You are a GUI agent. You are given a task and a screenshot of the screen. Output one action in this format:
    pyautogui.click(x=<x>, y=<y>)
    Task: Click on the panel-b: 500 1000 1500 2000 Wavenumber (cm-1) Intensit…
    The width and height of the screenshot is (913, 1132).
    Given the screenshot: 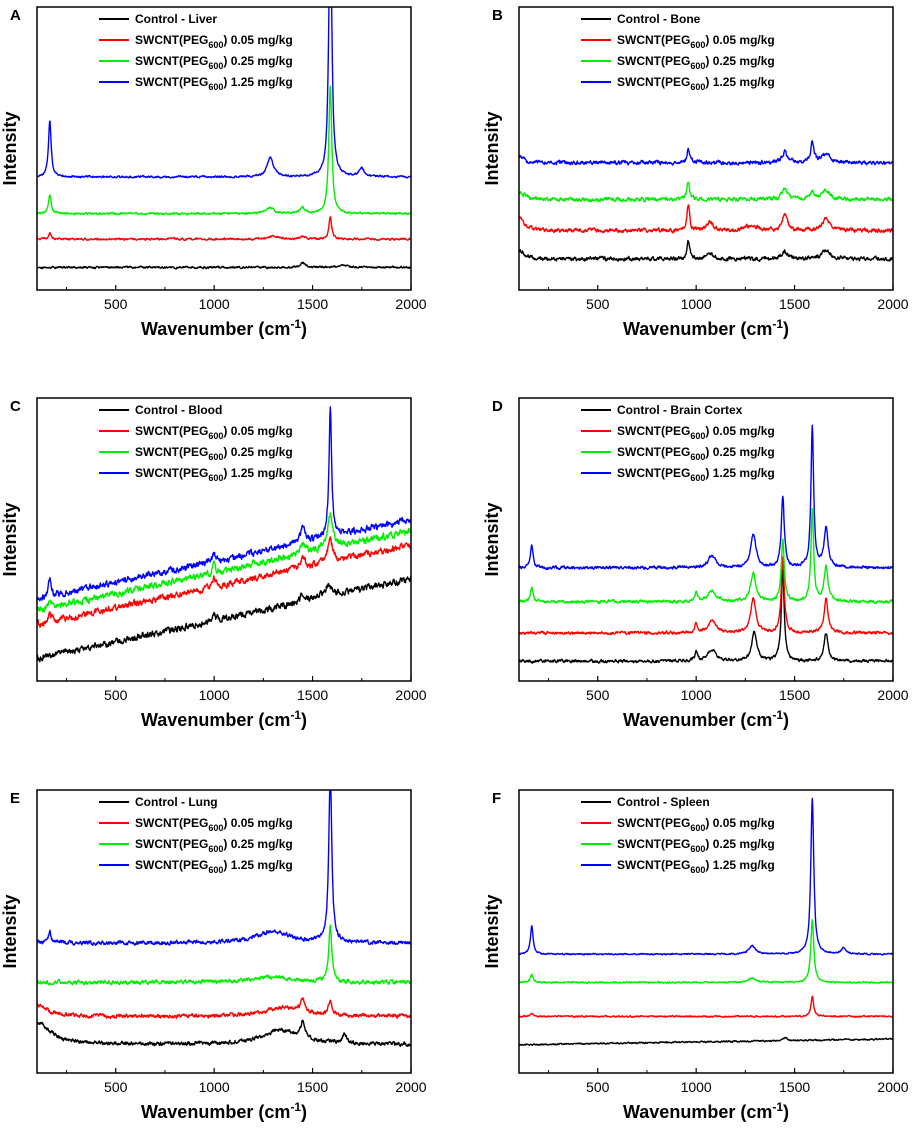 What is the action you would take?
    pyautogui.click(x=695, y=172)
    